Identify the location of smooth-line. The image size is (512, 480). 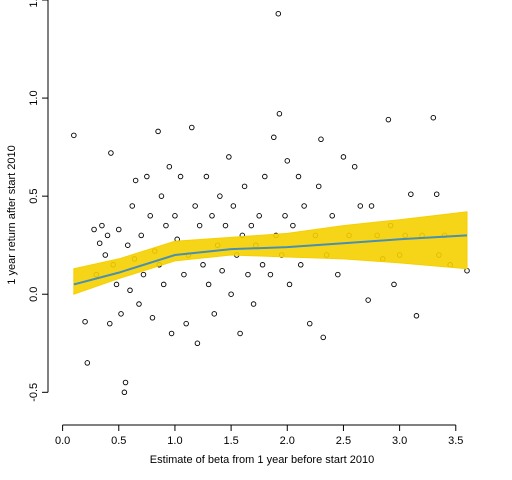
(270, 260).